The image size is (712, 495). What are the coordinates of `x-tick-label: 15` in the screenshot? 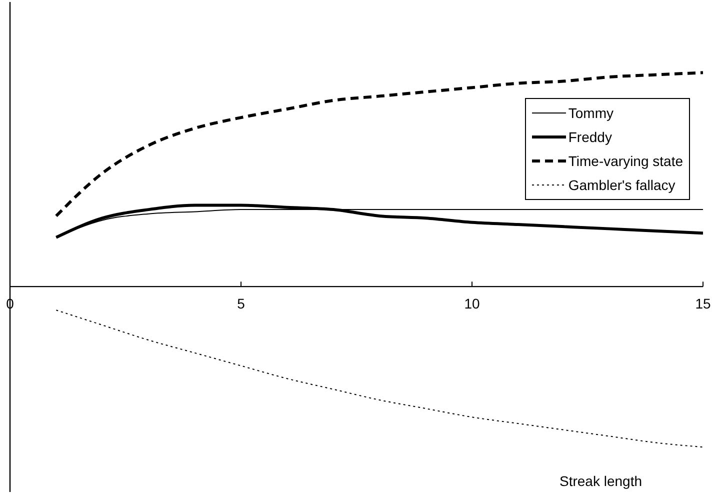 It's located at (703, 304).